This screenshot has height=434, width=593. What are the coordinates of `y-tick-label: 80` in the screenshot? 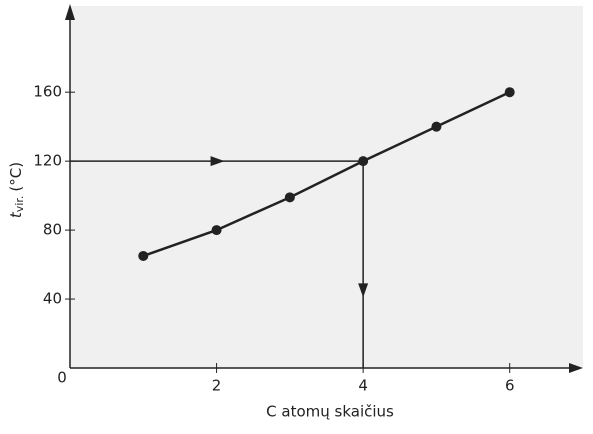 It's located at (52, 230).